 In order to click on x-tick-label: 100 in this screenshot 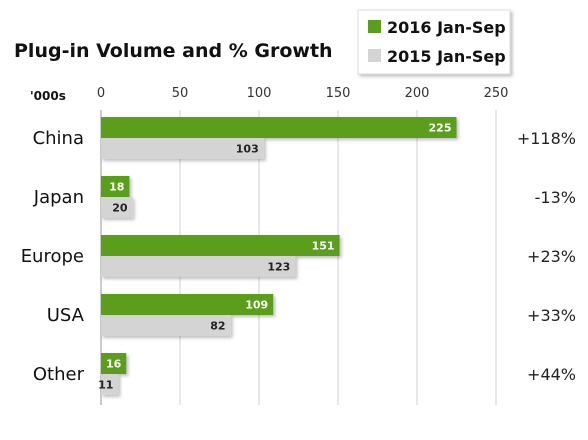, I will do `click(259, 93)`.